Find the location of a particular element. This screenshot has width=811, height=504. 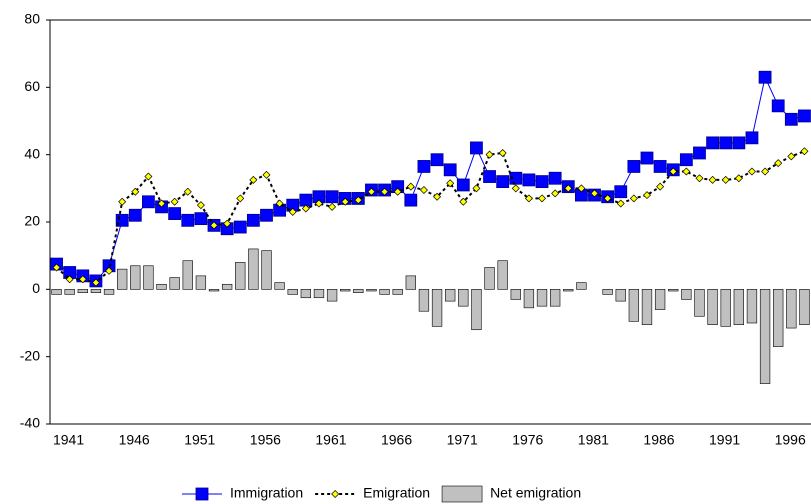

legend-label: Net emigration is located at coordinates (535, 493).